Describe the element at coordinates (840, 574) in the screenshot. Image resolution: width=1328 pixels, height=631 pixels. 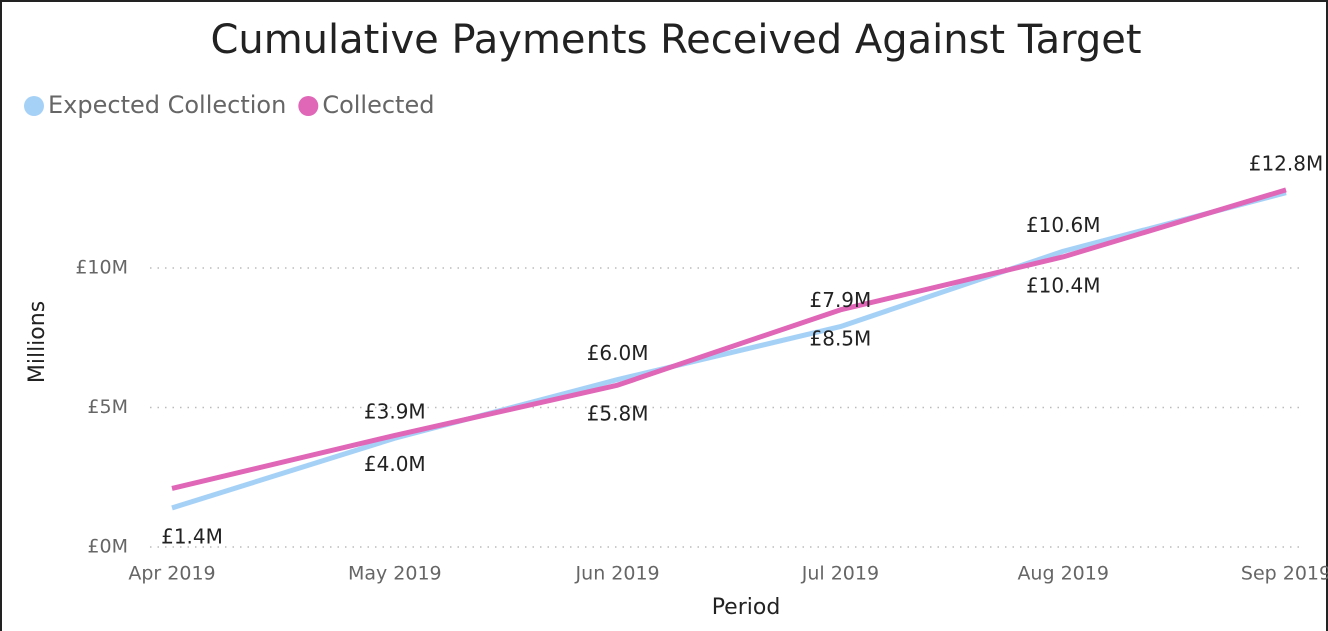
I see `x-tick-label: Jul 2019` at that location.